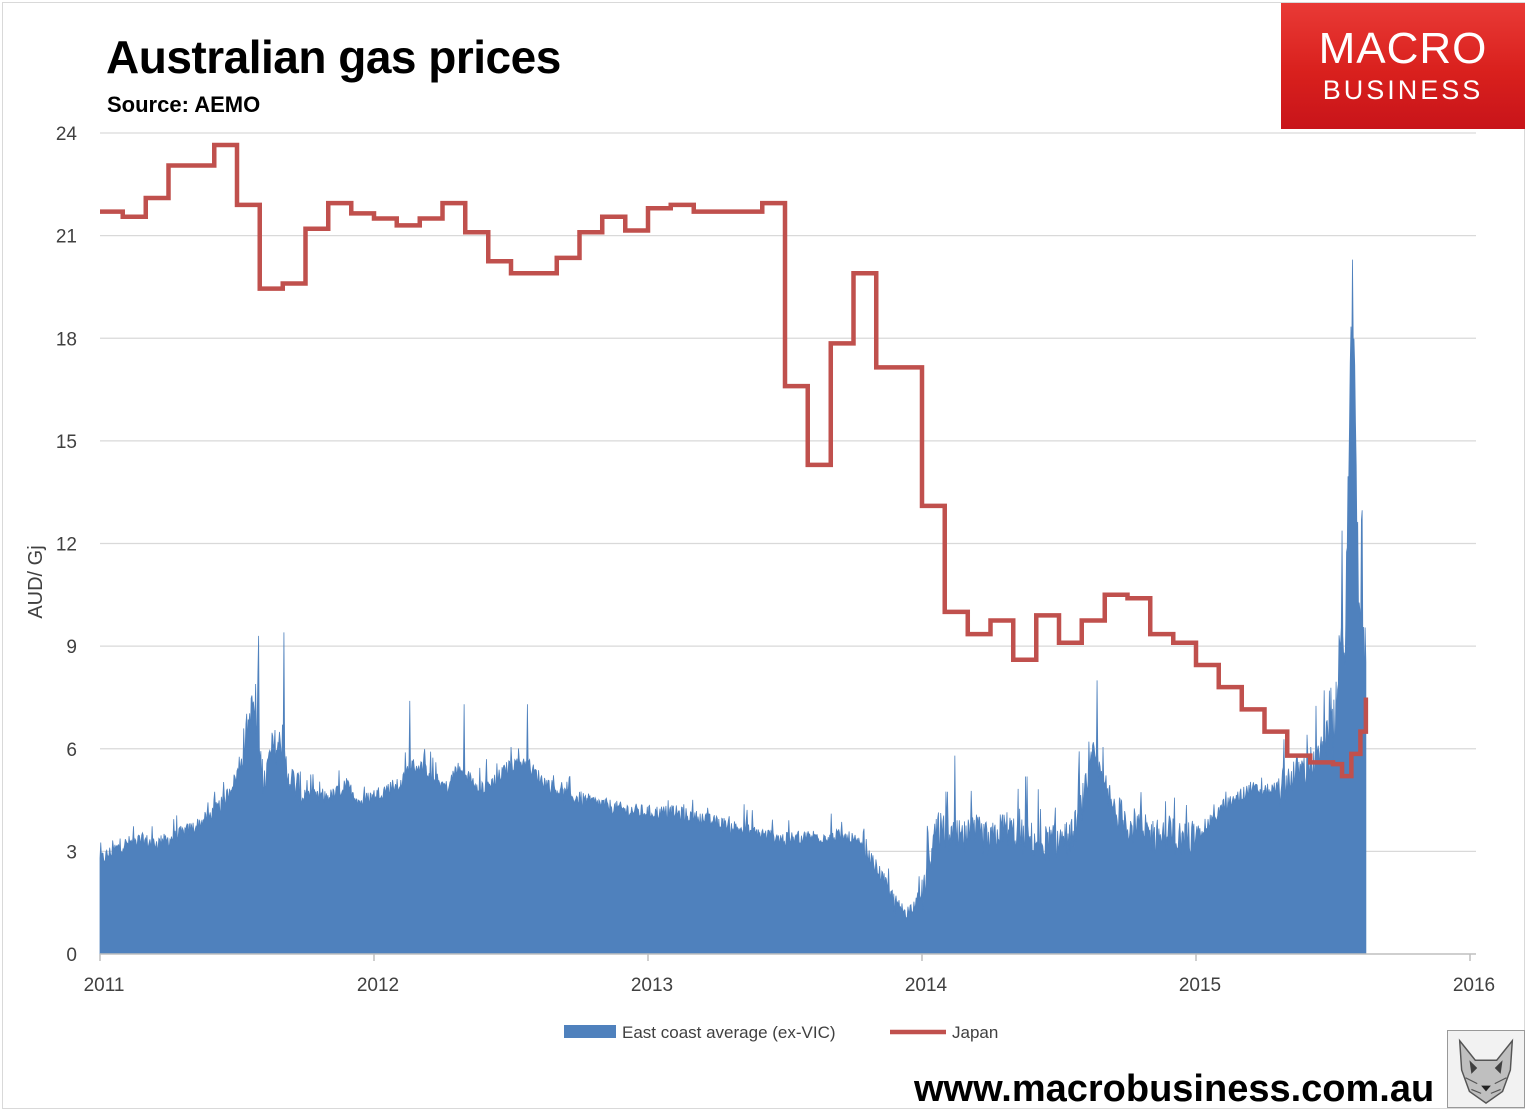 Image resolution: width=1529 pixels, height=1113 pixels. Describe the element at coordinates (1200, 985) in the screenshot. I see `x-tick-label: 2015` at that location.